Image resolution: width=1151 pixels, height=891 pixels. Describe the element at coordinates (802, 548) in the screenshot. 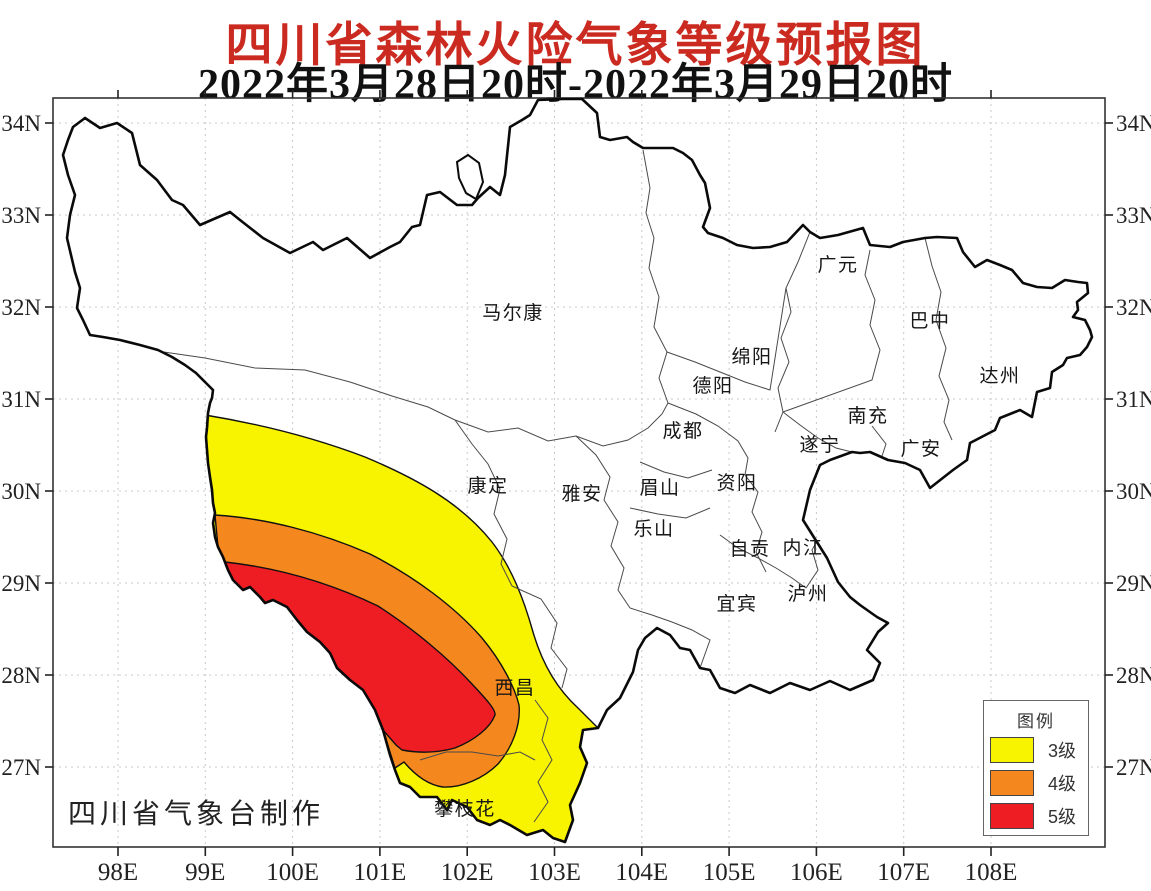

I see `city-label: 内江` at that location.